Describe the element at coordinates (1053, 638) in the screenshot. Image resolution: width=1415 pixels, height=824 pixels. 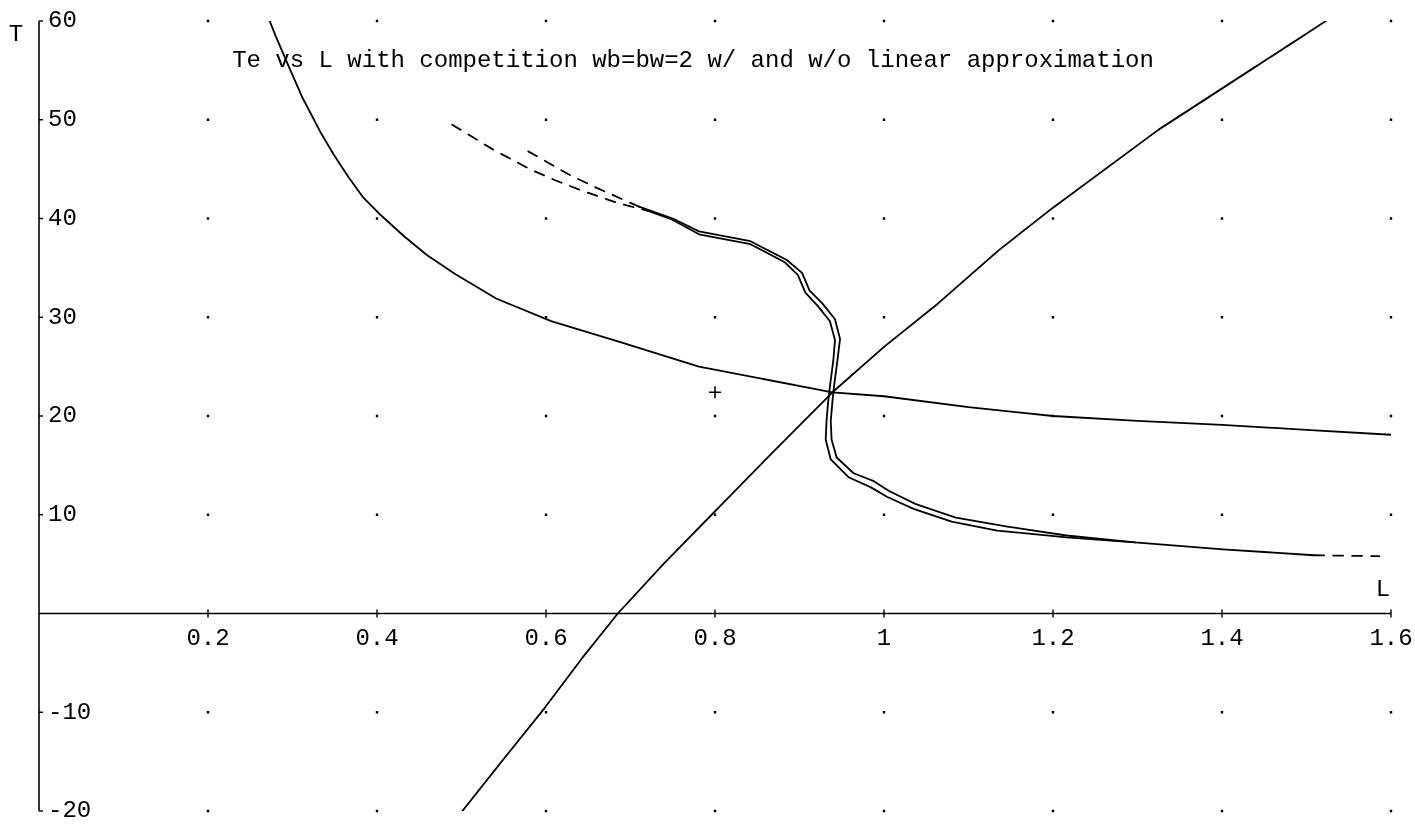
I see `x-tick-label: 1.2` at that location.